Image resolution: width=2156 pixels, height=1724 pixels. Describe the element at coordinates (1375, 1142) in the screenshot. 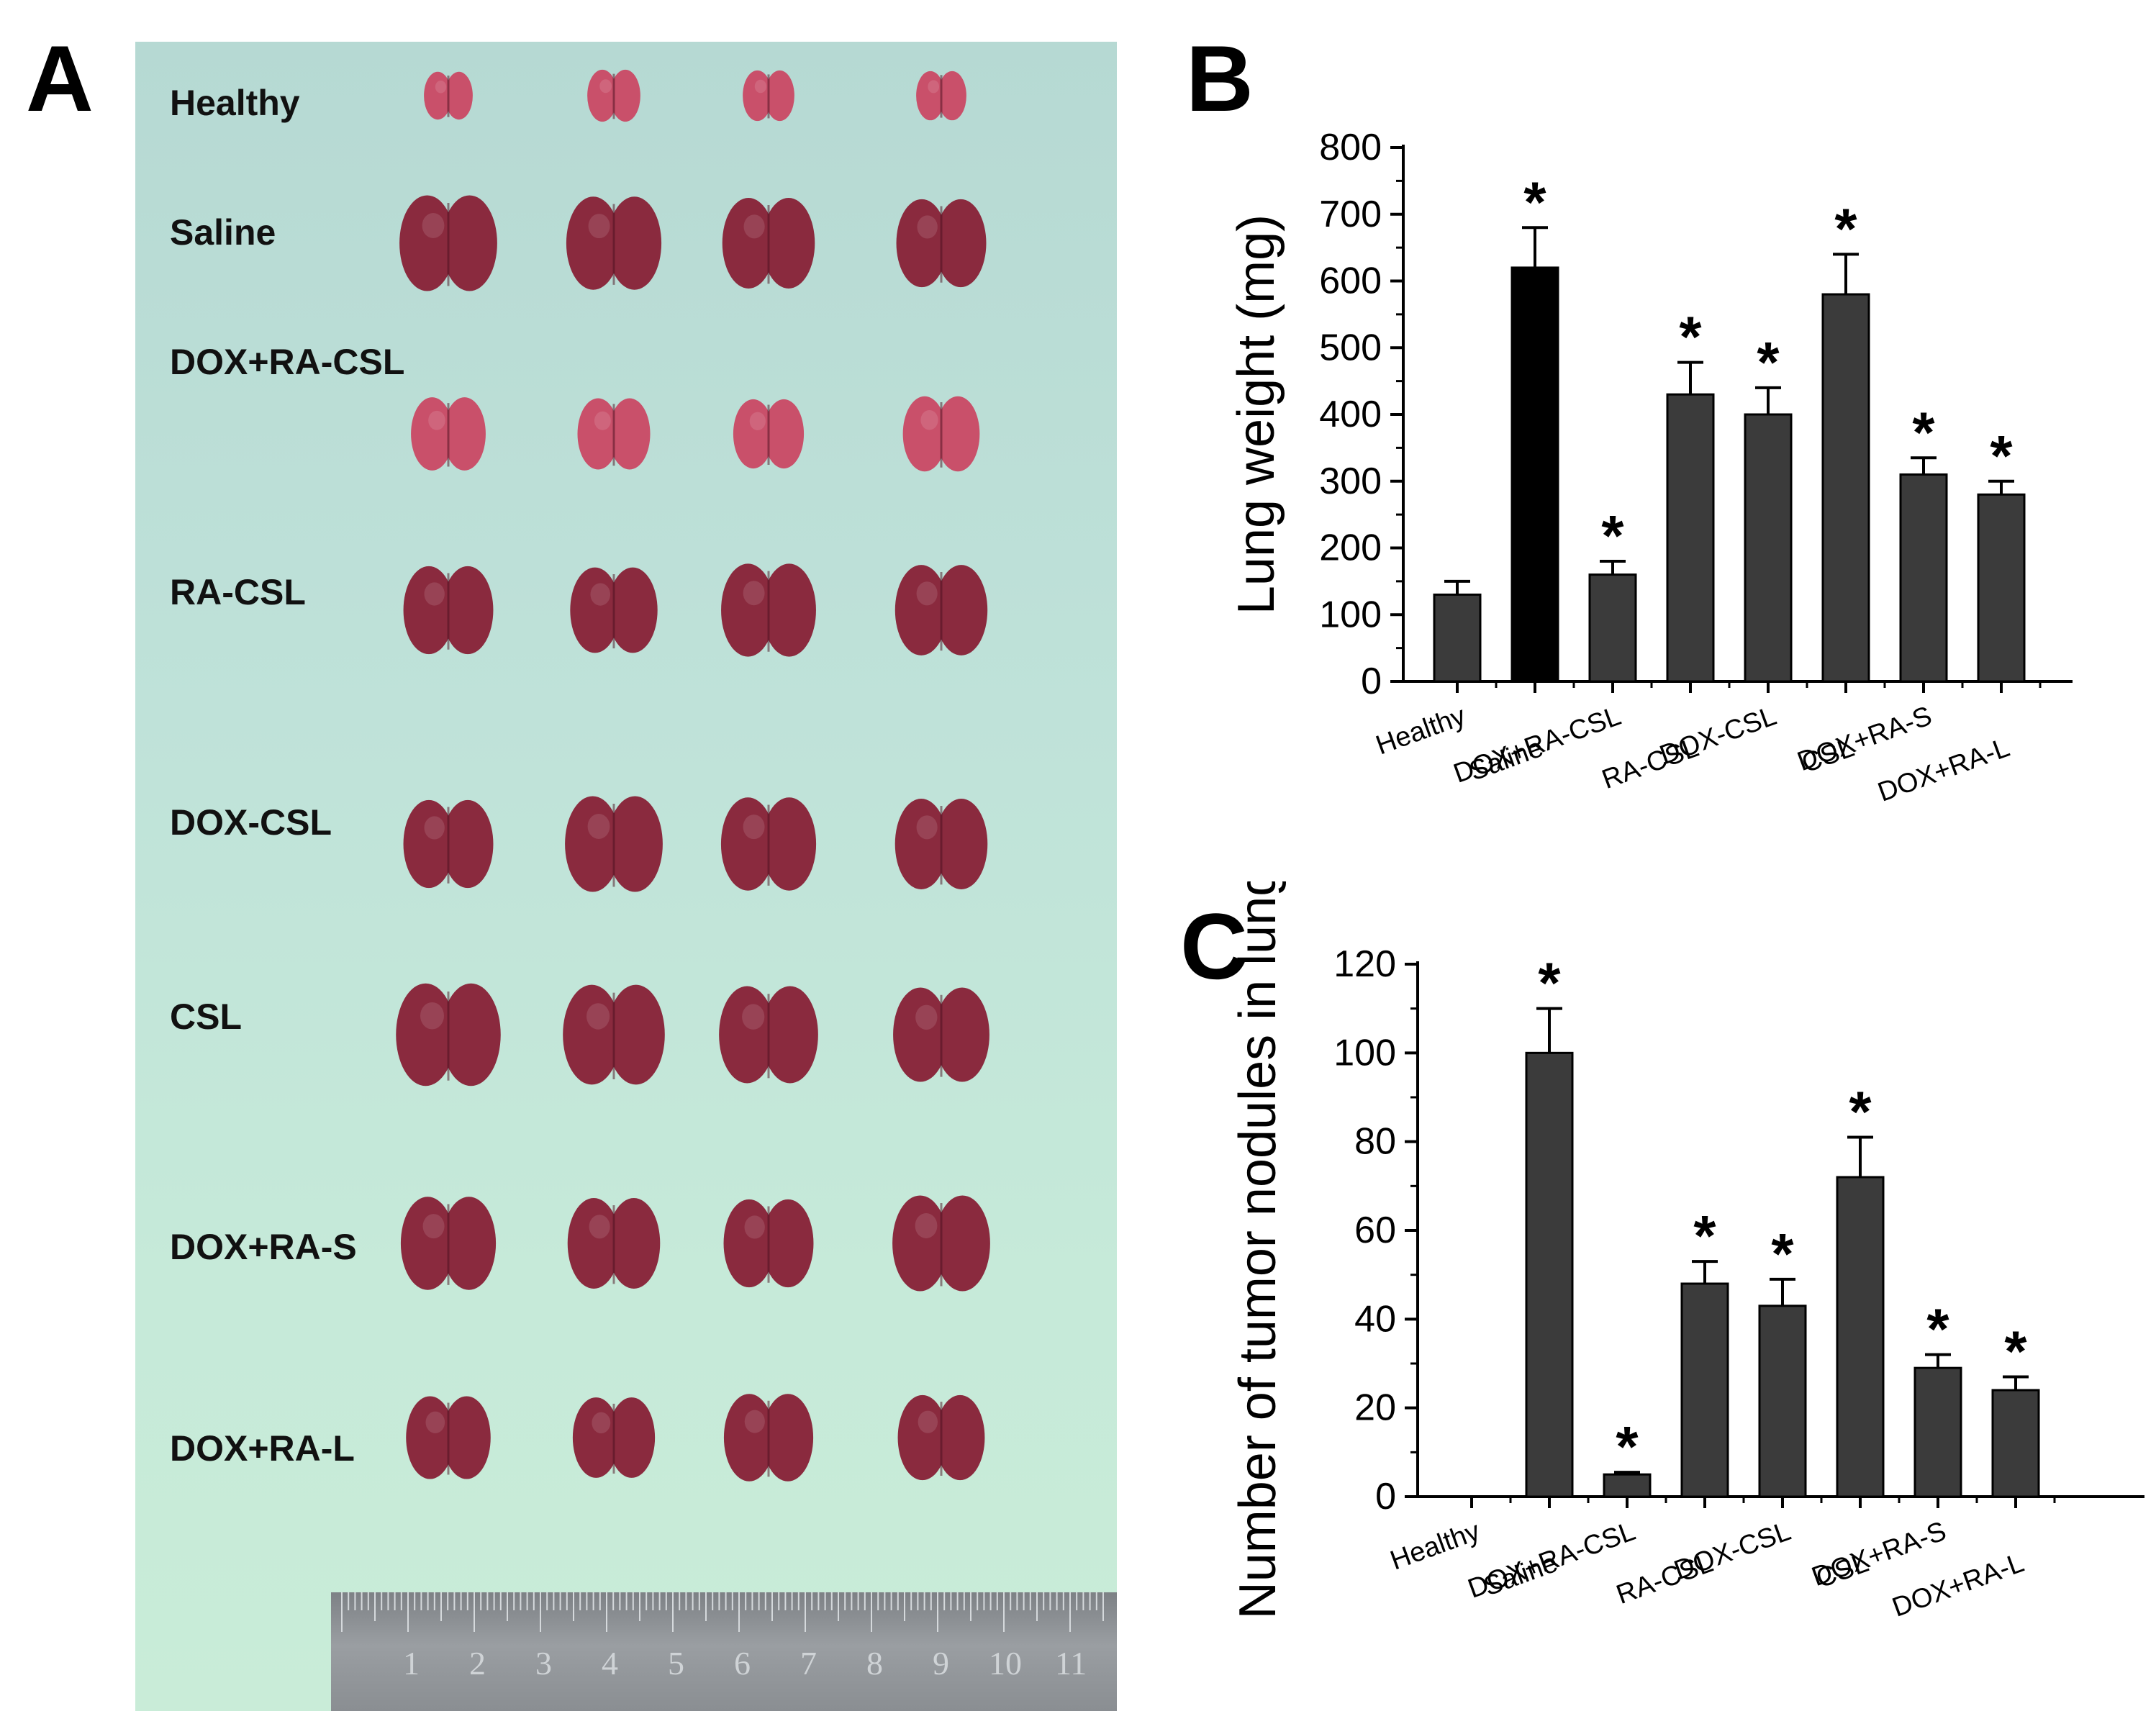

I see `y-tick-label: 80` at that location.